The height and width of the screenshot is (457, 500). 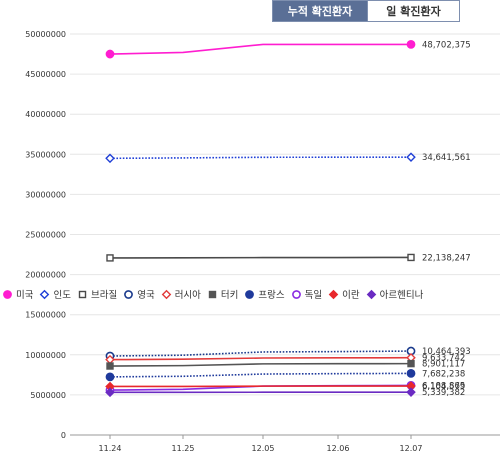 I want to click on tab-bar: 누적 확진환자 일 확진환자, so click(x=366, y=12).